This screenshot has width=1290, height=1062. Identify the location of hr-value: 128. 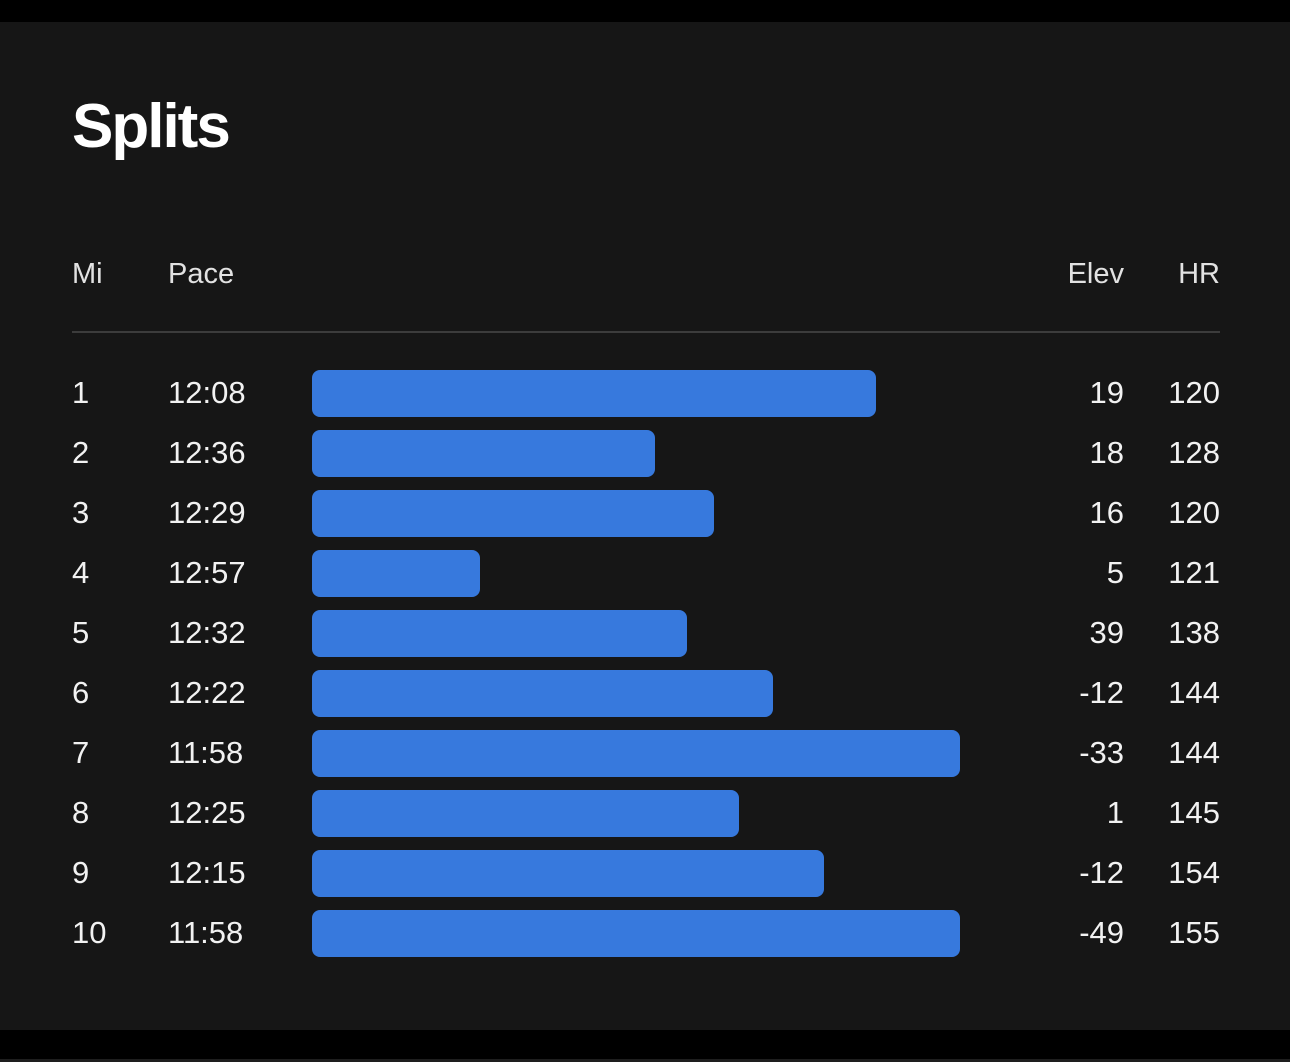
(1194, 452).